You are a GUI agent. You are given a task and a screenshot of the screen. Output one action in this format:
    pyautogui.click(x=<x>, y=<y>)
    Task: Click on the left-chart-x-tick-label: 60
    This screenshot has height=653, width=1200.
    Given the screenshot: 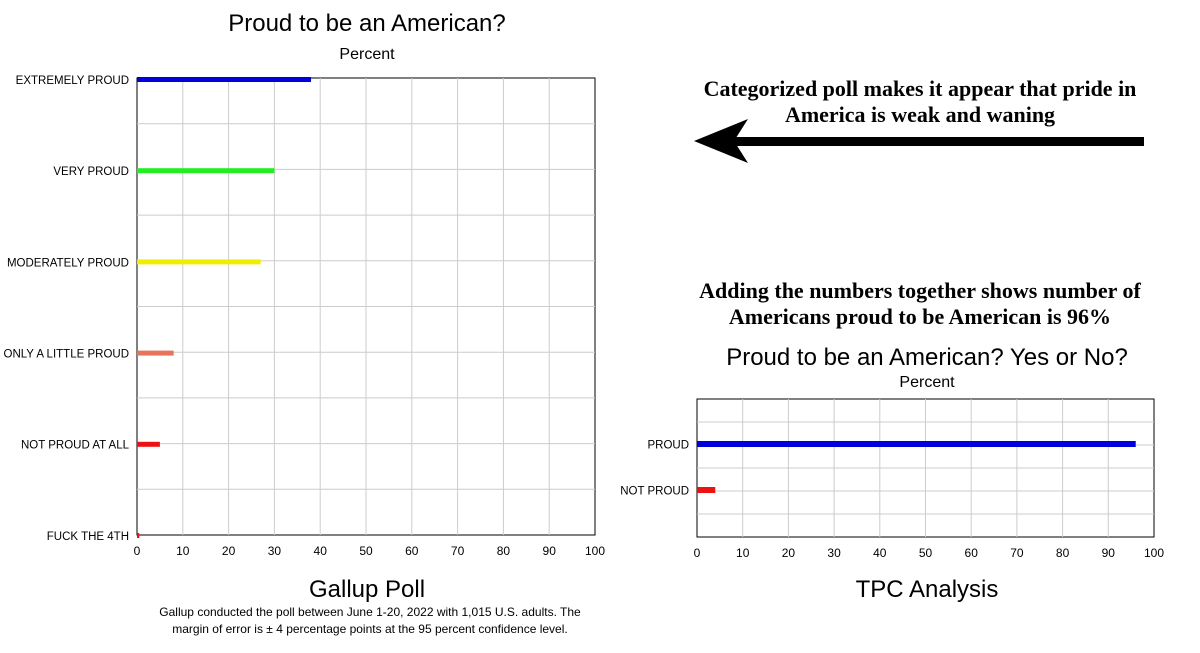 What is the action you would take?
    pyautogui.click(x=412, y=551)
    